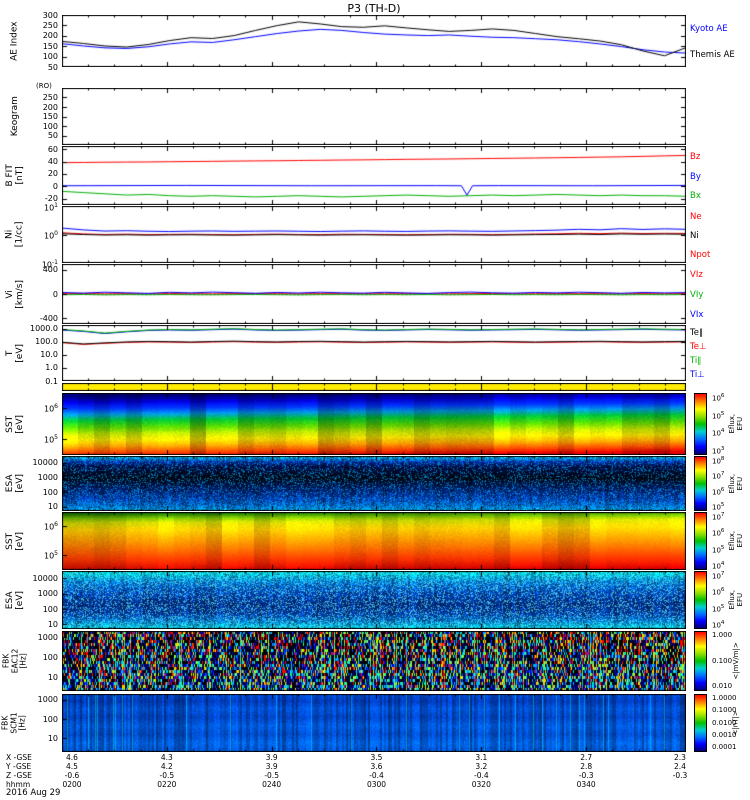  What do you see at coordinates (586, 757) in the screenshot?
I see `axis-value: 2.7` at bounding box center [586, 757].